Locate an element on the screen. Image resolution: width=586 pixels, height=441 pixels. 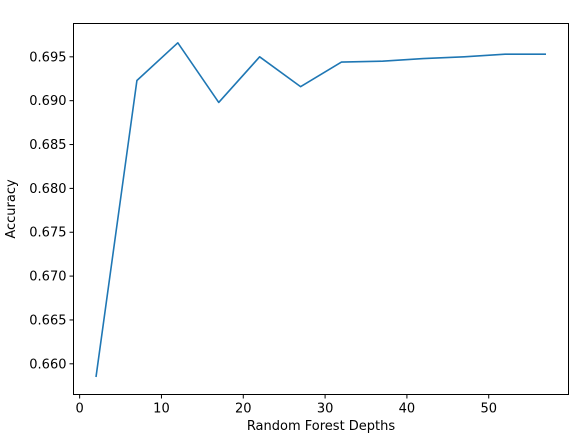
x-tick-label: 40 is located at coordinates (407, 409).